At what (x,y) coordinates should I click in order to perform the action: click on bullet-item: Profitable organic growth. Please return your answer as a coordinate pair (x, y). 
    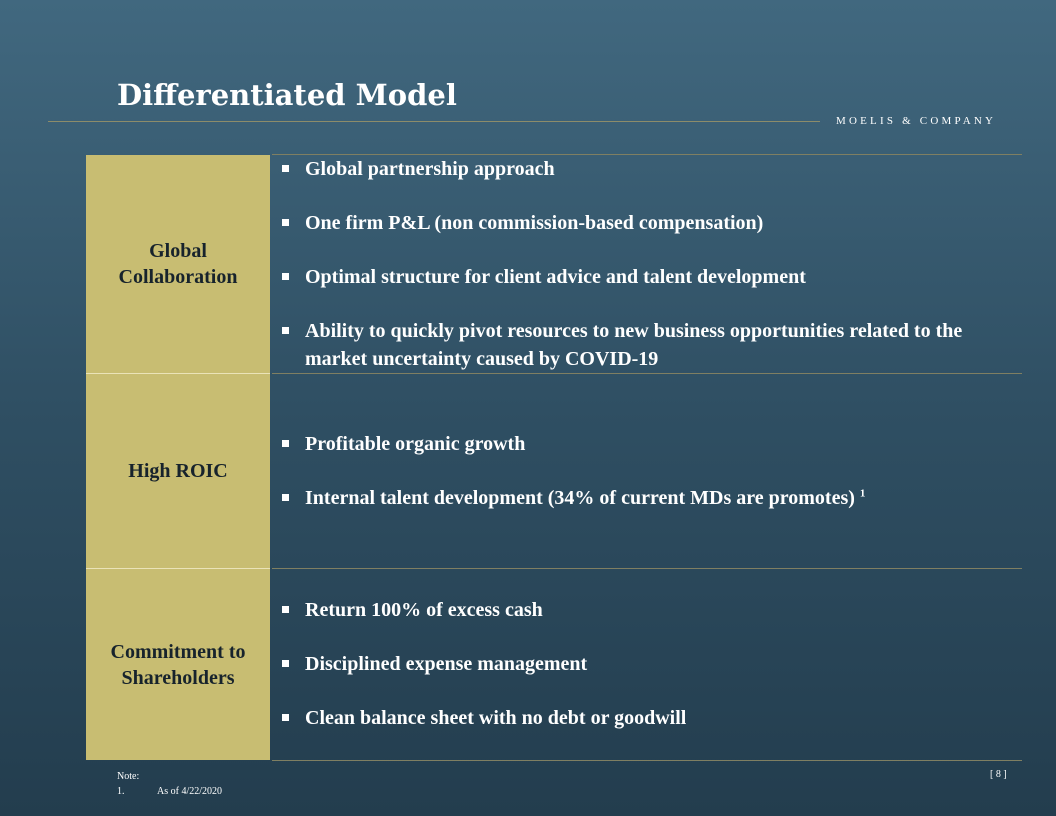
    Looking at the image, I should click on (649, 444).